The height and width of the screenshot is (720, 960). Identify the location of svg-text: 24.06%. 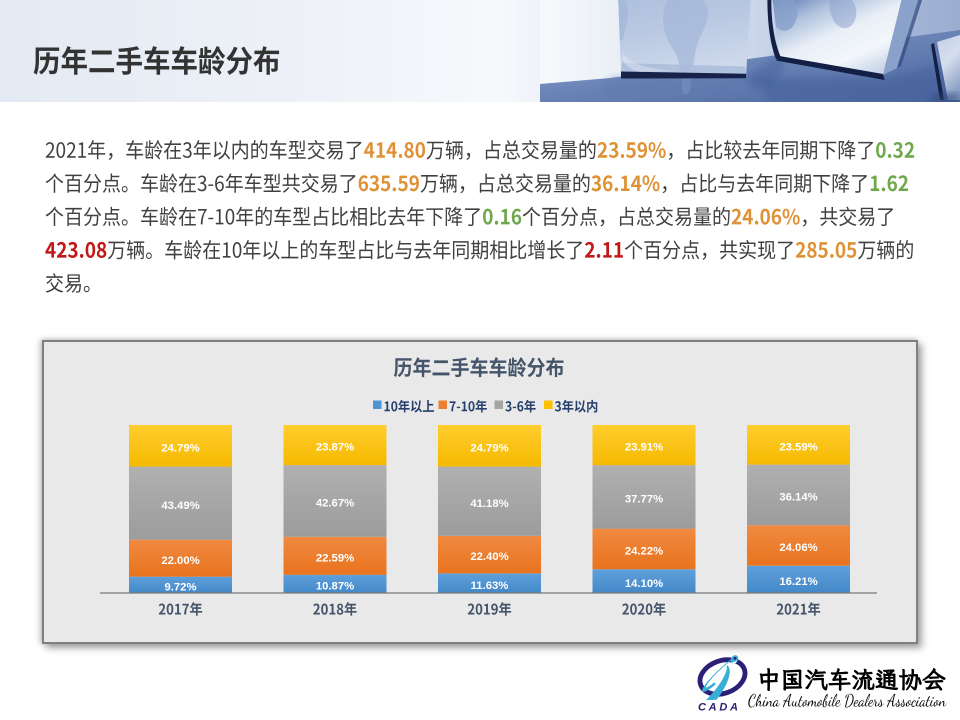
(798, 548).